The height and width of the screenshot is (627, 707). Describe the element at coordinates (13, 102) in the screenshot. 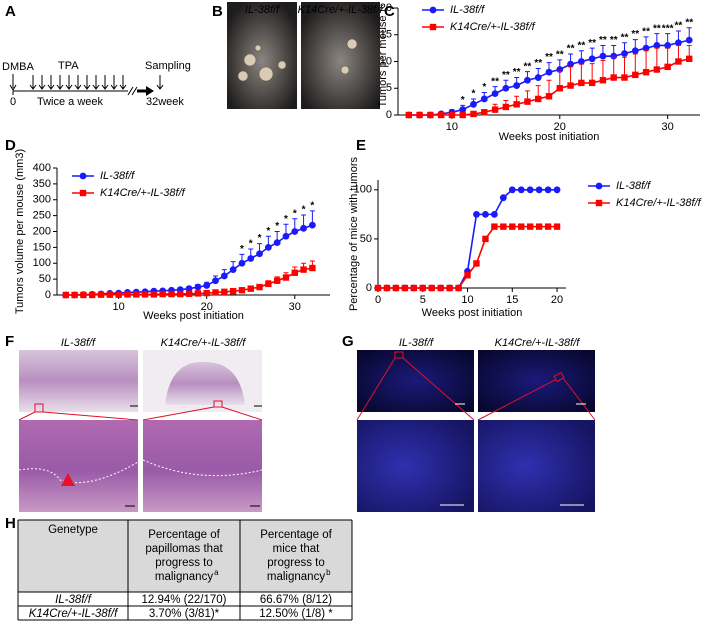

I see `timeline-label: 0` at that location.